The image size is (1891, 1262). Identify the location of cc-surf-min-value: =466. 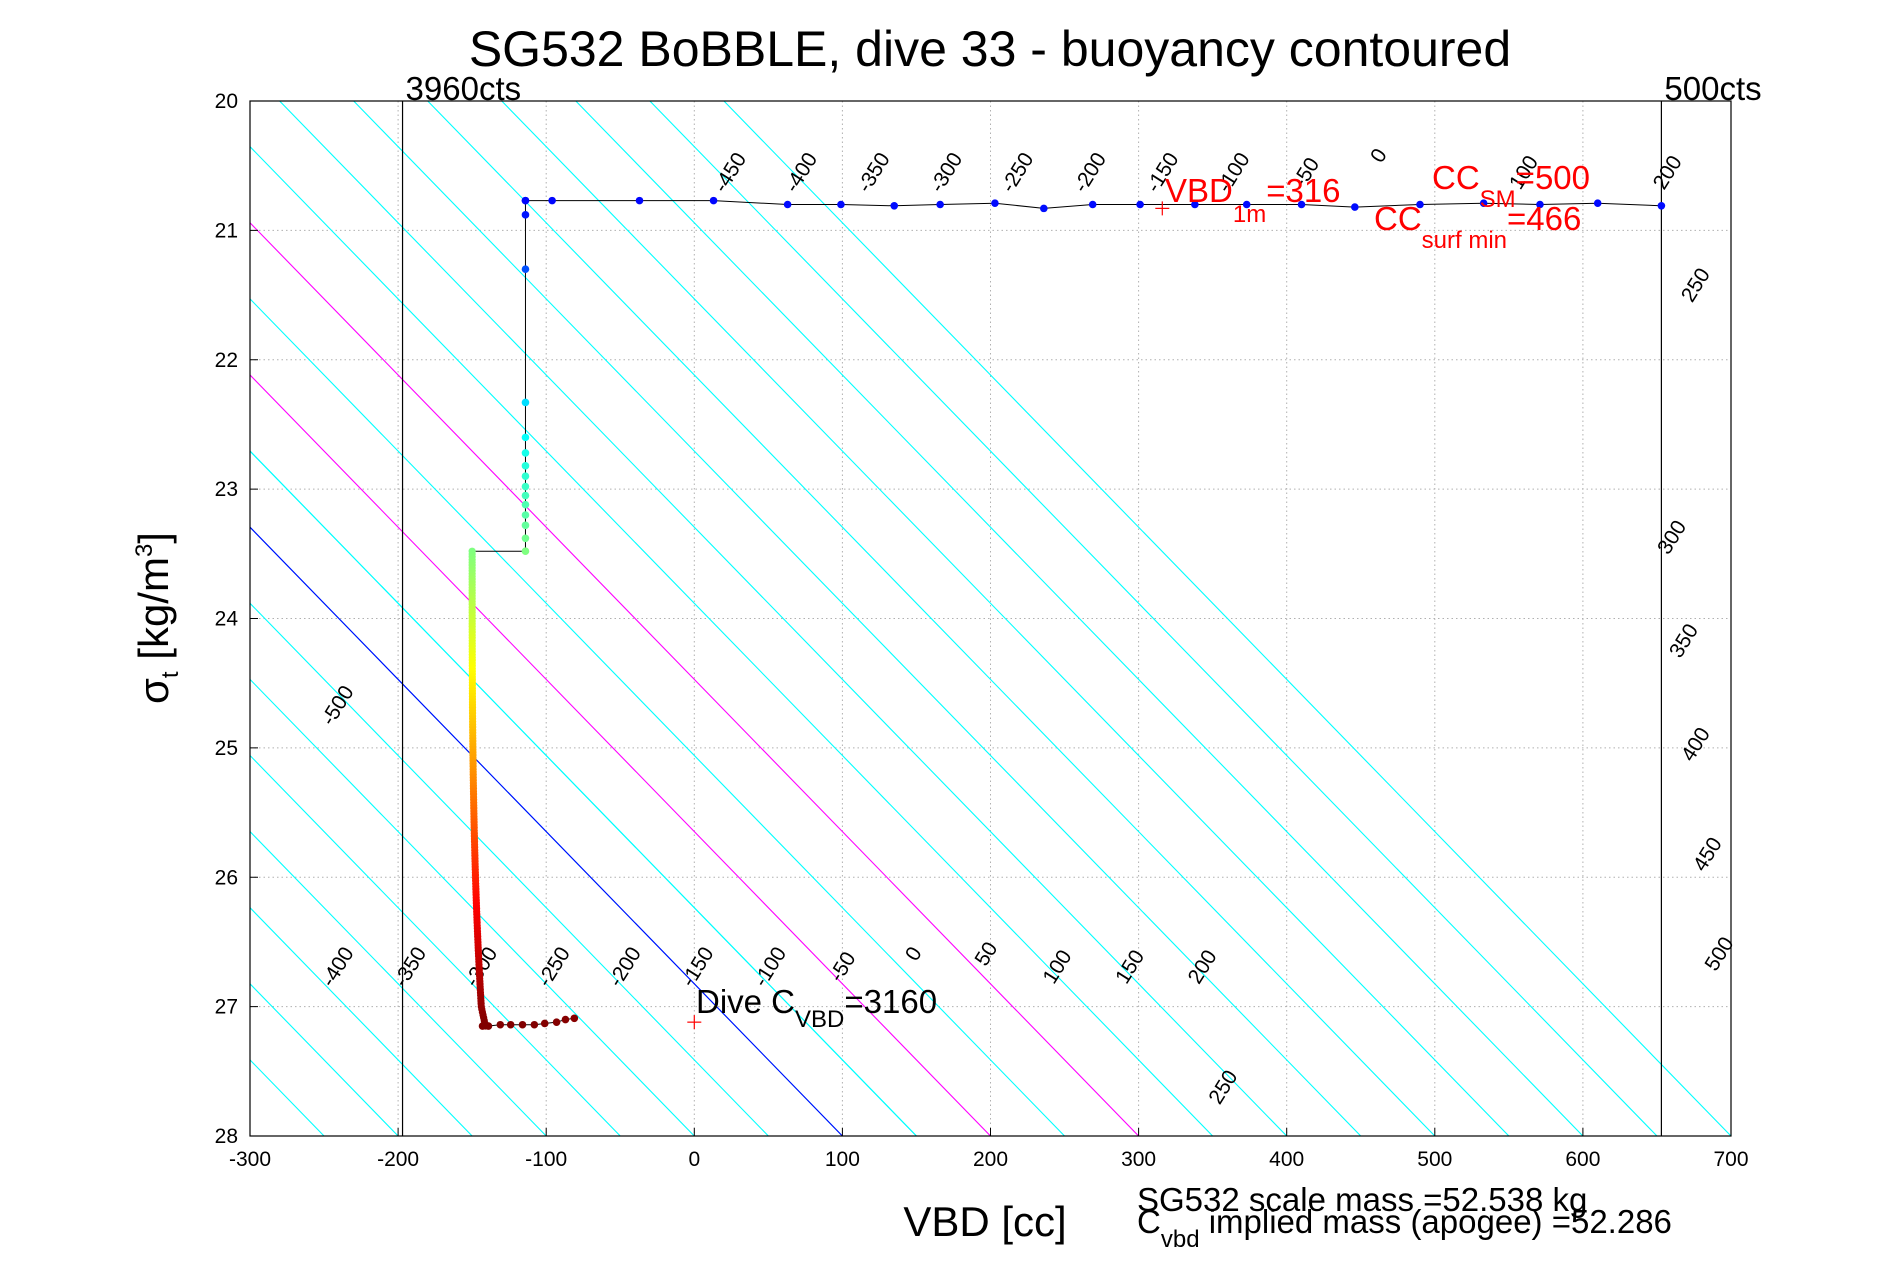
(1544, 218).